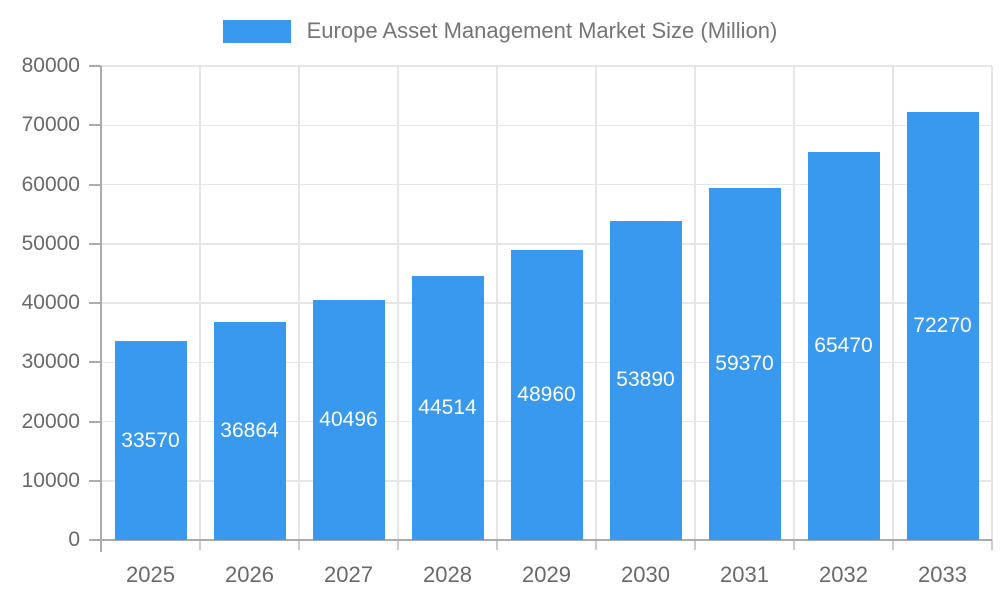 The image size is (1000, 600). I want to click on x-axis-tick-label: 2033, so click(942, 574).